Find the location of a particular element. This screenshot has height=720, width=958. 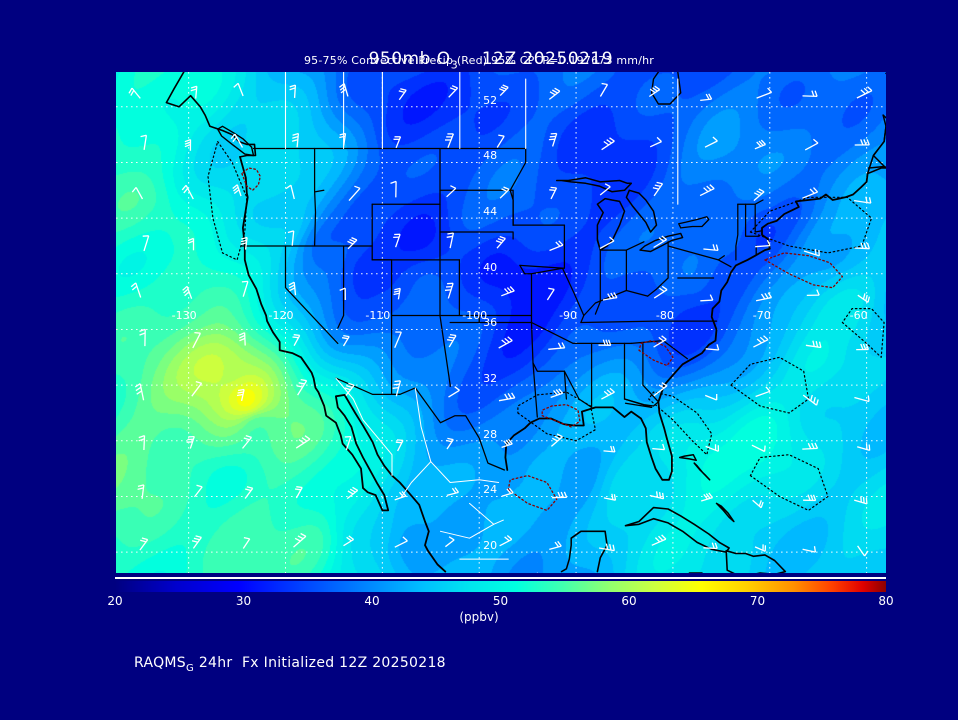

grand-bahama is located at coordinates (687, 457).